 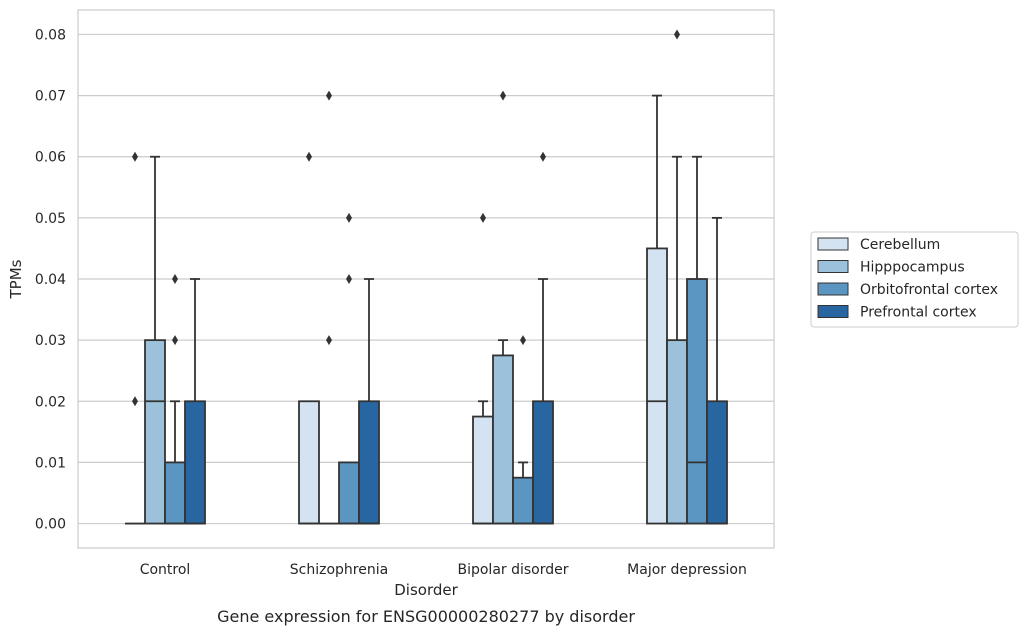 I want to click on y-tick-label: 0.01, so click(x=50, y=463).